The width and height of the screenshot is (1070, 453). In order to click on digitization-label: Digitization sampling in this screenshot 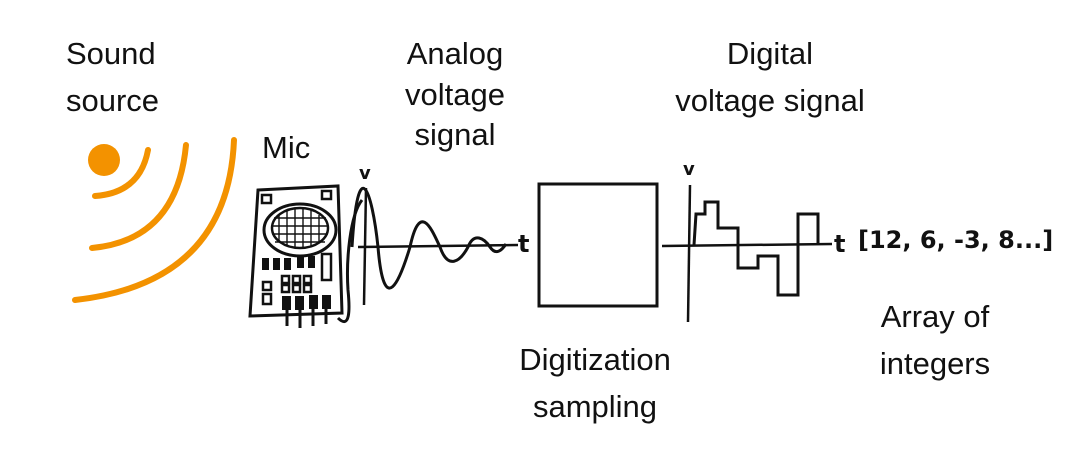, I will do `click(595, 383)`.